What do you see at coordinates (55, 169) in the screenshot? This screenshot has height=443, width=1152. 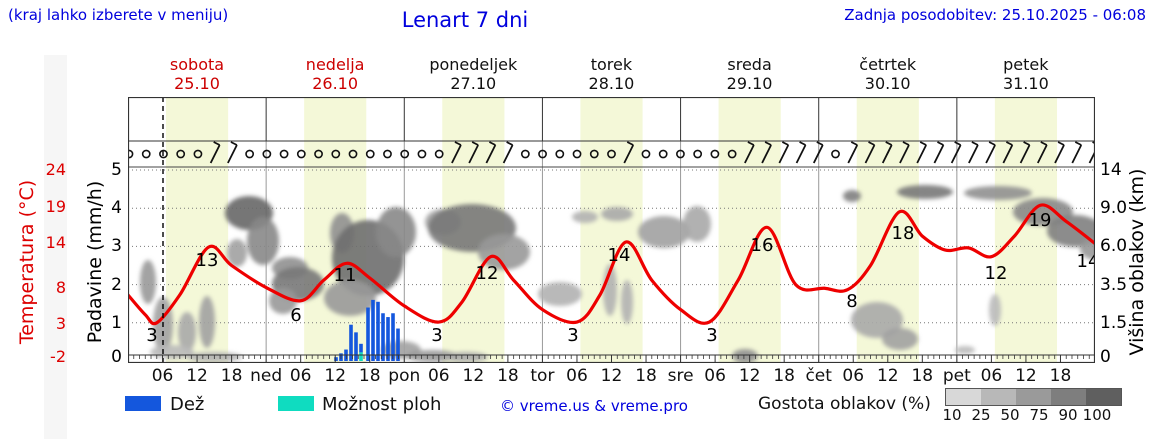 I see `temp-tick-24: 24` at bounding box center [55, 169].